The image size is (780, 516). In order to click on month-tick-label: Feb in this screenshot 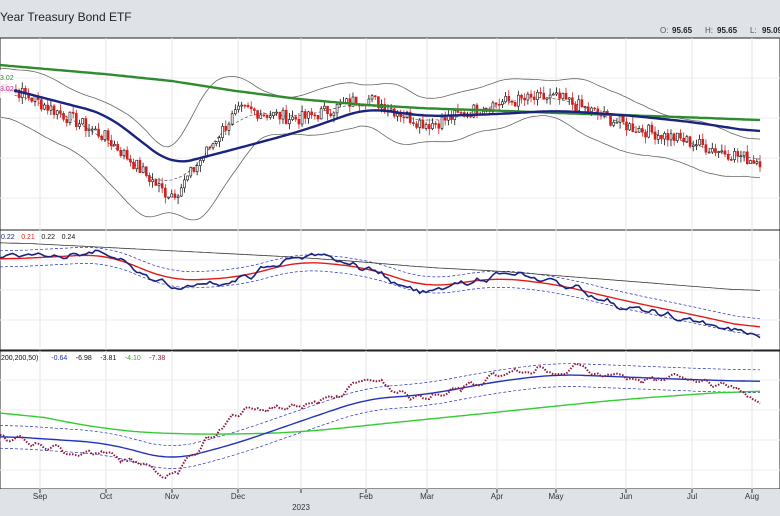, I will do `click(366, 496)`.